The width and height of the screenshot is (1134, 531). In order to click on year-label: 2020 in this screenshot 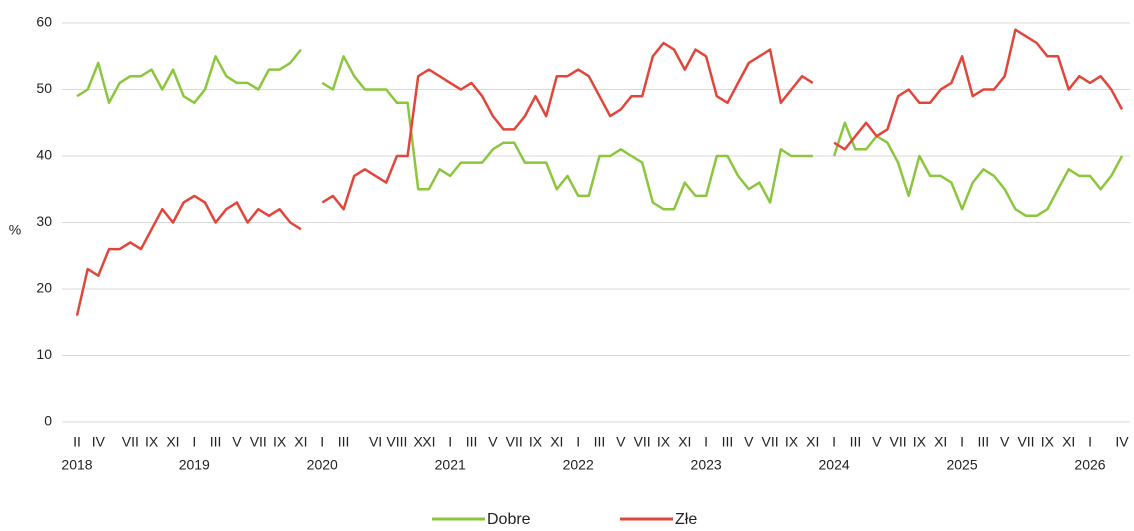, I will do `click(322, 465)`.